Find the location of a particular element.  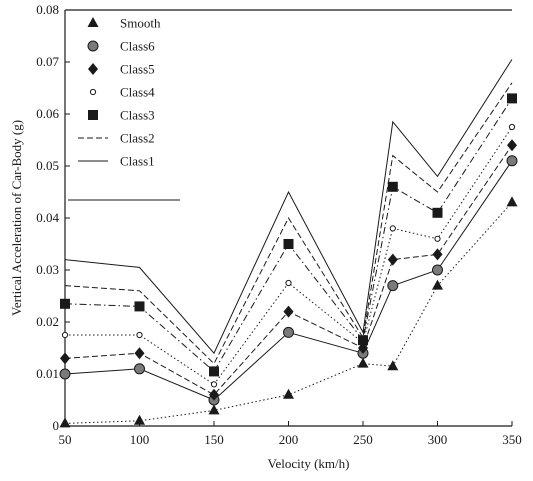

legend-item-class4: Class4 is located at coordinates (122, 92).